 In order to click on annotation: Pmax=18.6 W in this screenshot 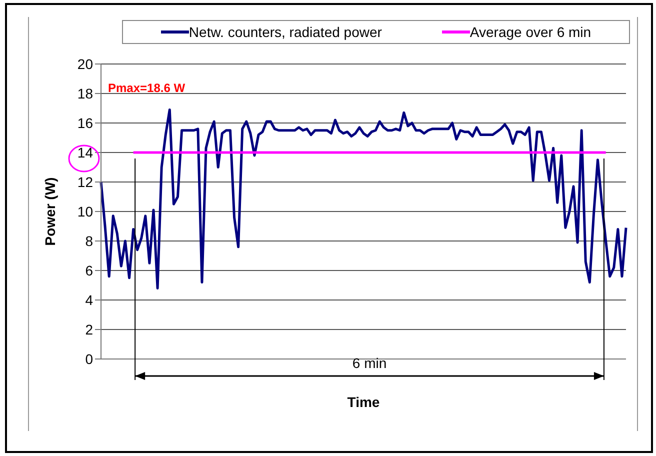, I will do `click(147, 88)`.